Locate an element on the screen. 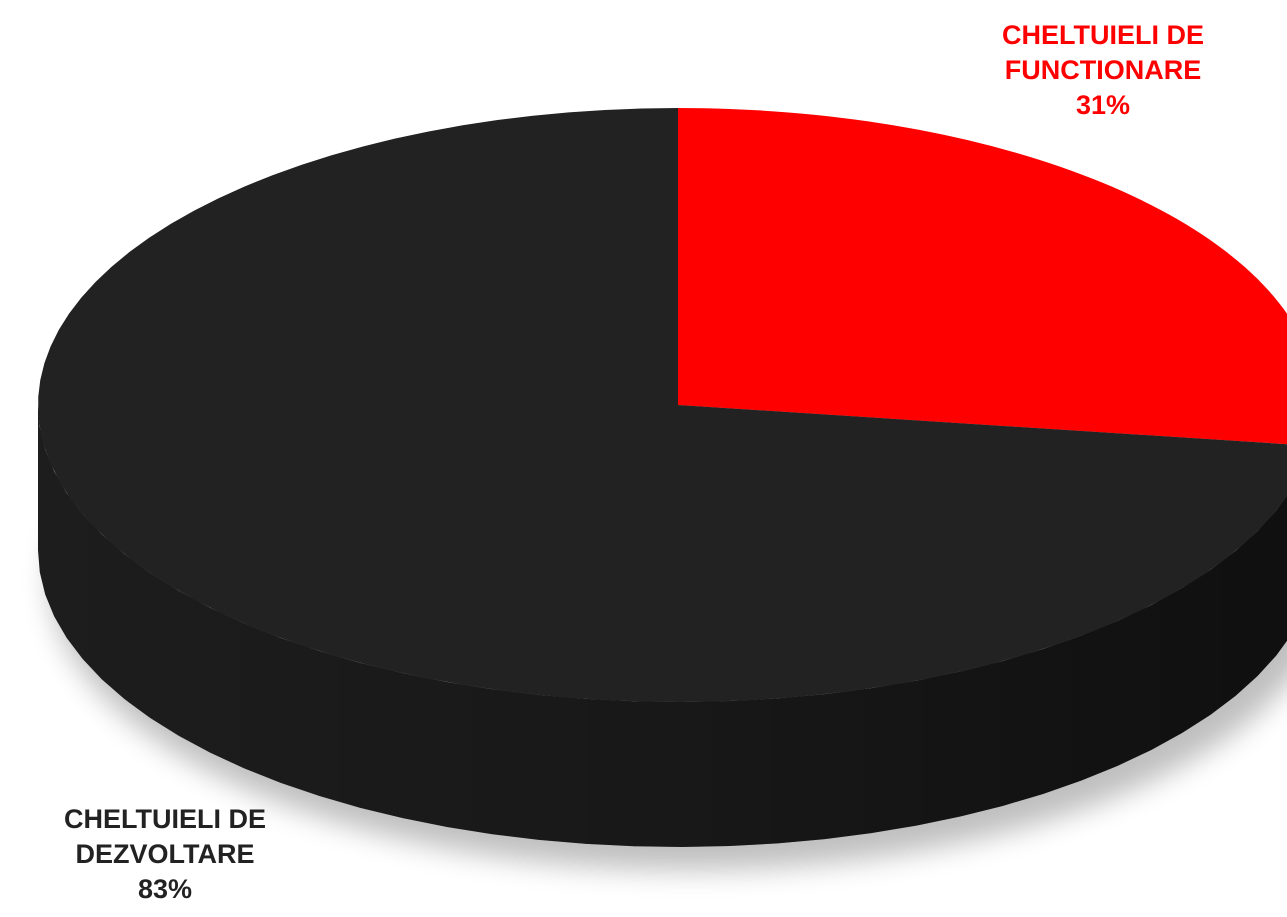 The height and width of the screenshot is (917, 1287). slice-label: CHELTUIELI DE FUNCTIONARE 31% is located at coordinates (1103, 70).